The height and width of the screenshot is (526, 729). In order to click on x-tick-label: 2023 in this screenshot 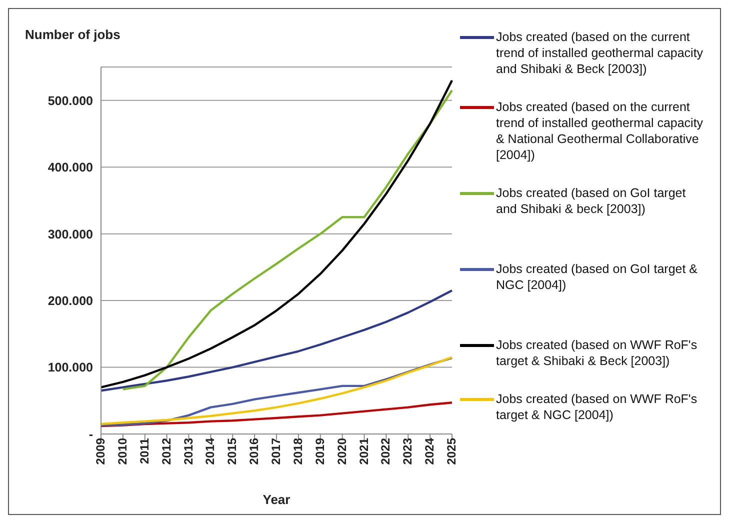, I will do `click(407, 451)`.